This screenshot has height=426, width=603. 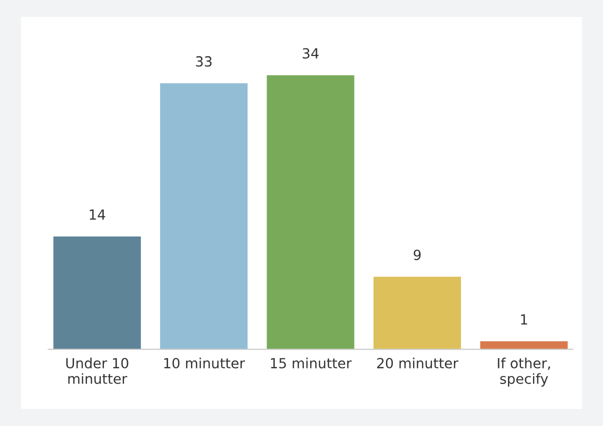 I want to click on data-label: 14, so click(x=98, y=215).